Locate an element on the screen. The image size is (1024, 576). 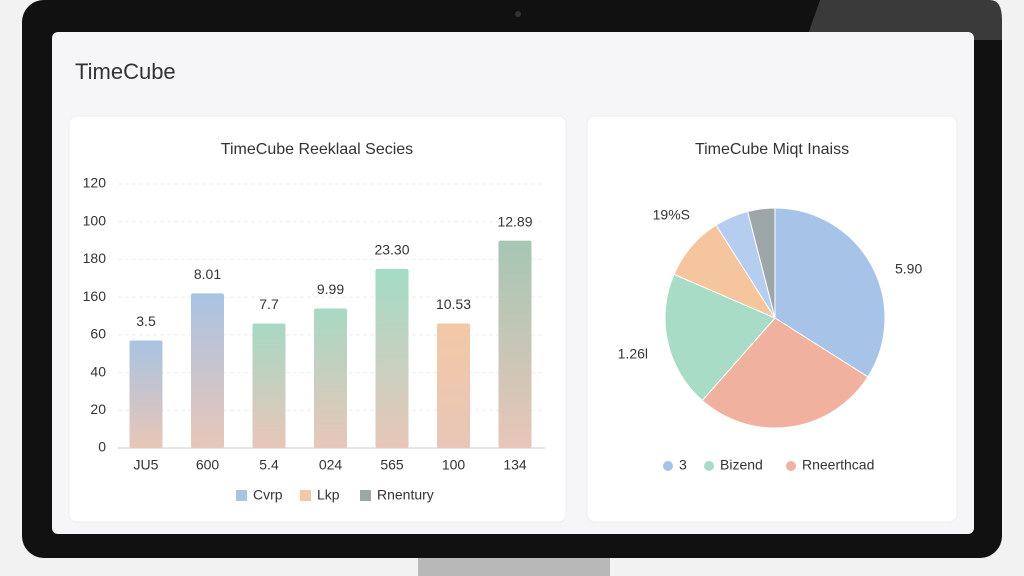
legend-label: Rneerthcad is located at coordinates (838, 465).